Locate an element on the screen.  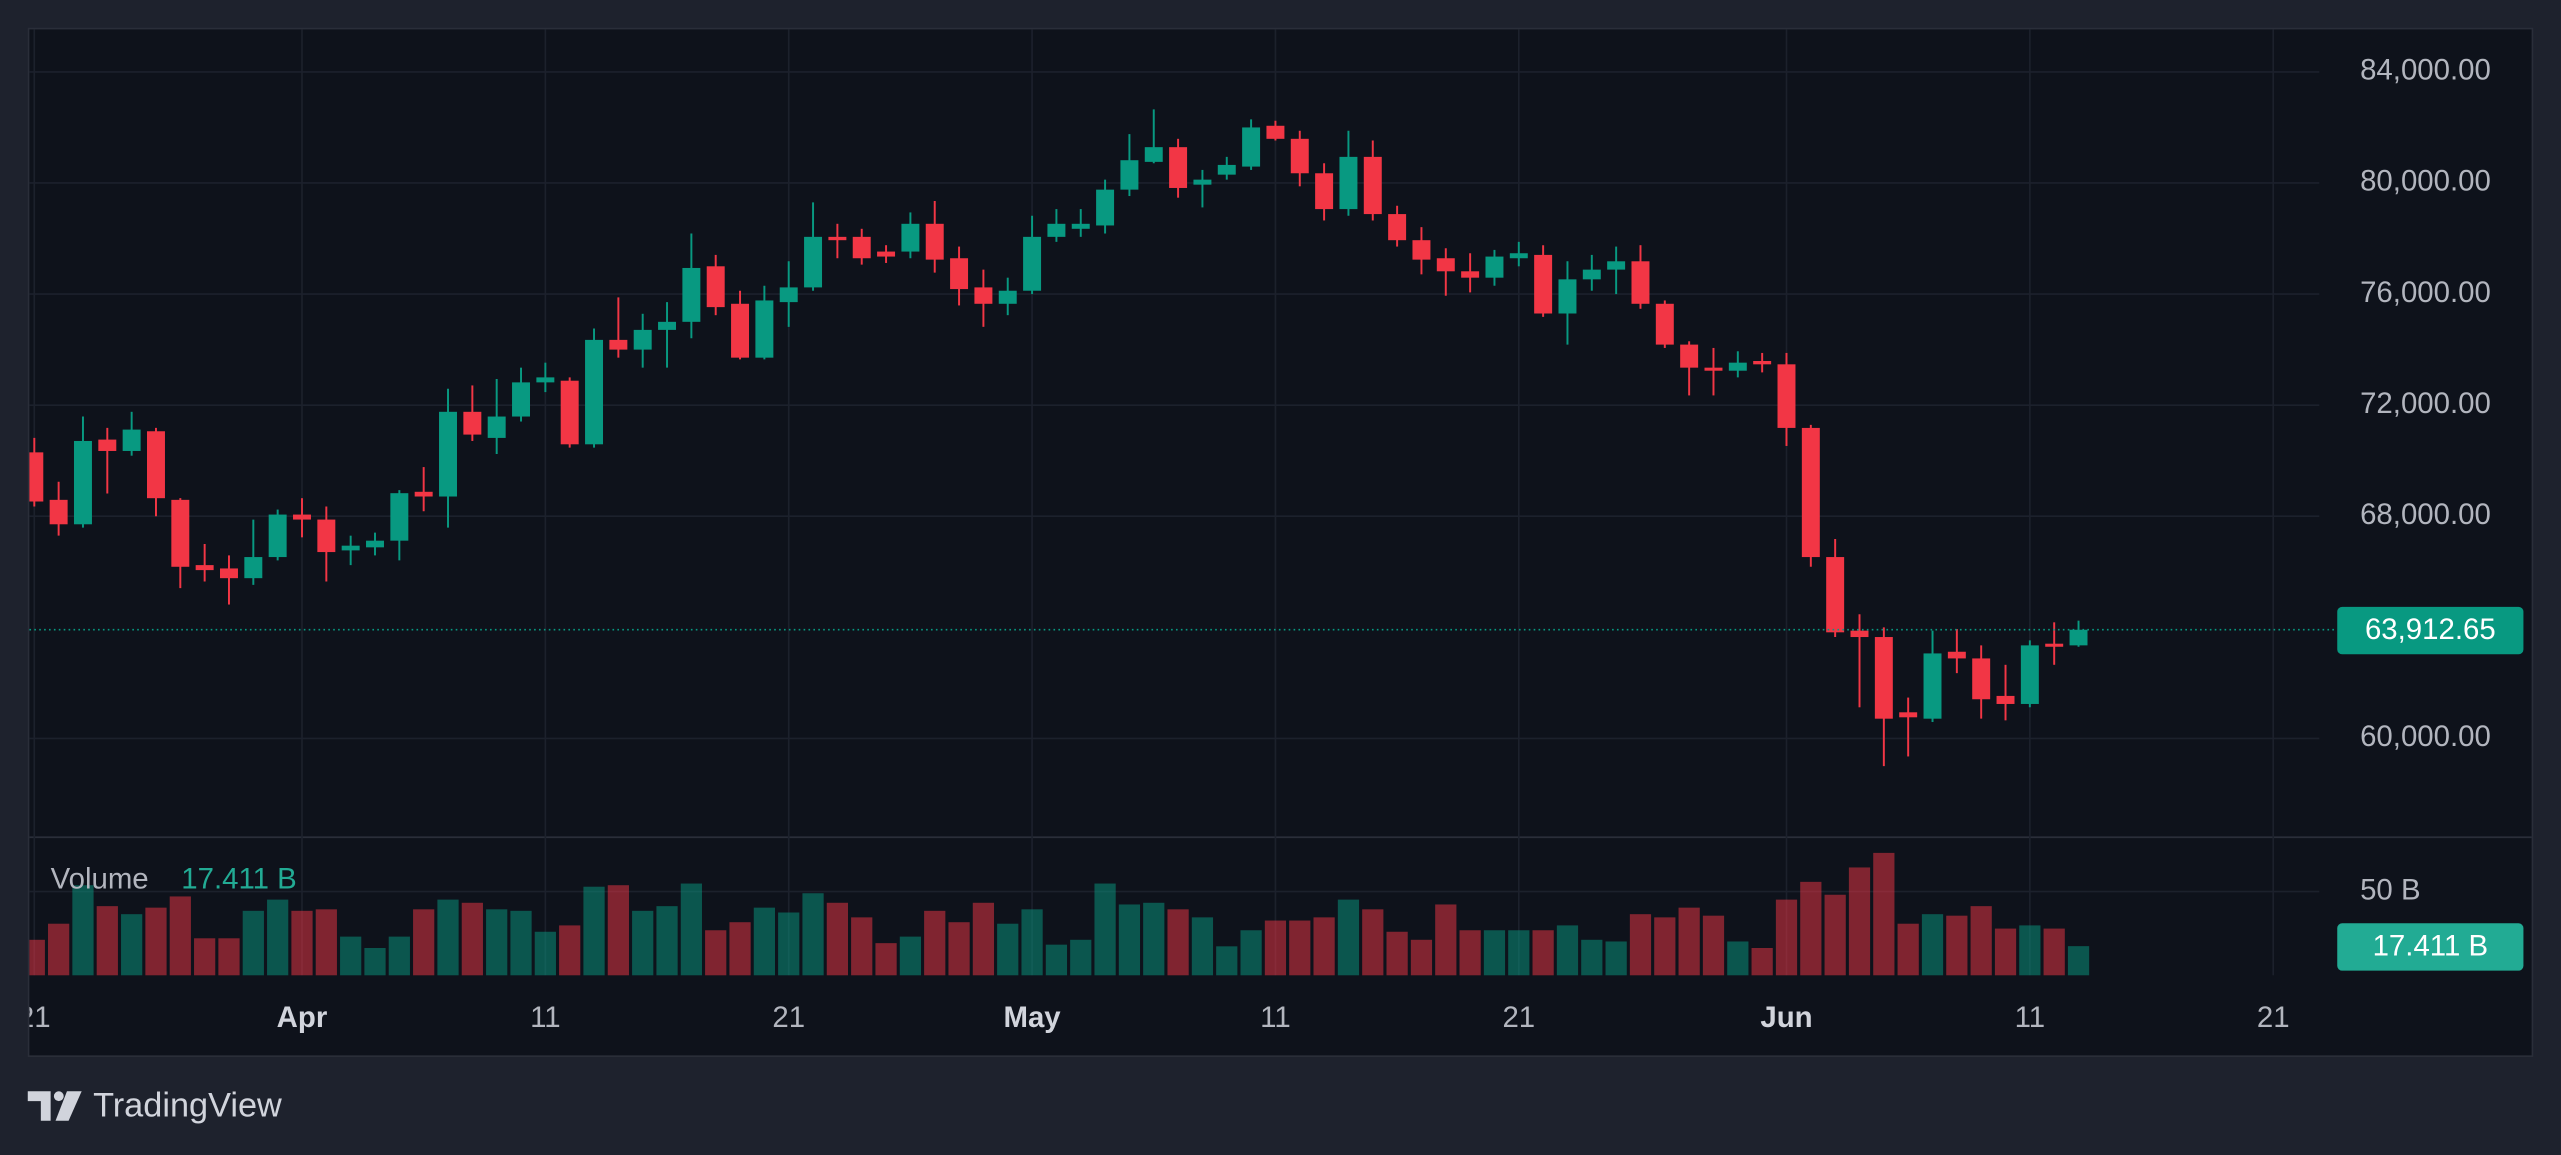
x-tick-label: 21 is located at coordinates (788, 1017).